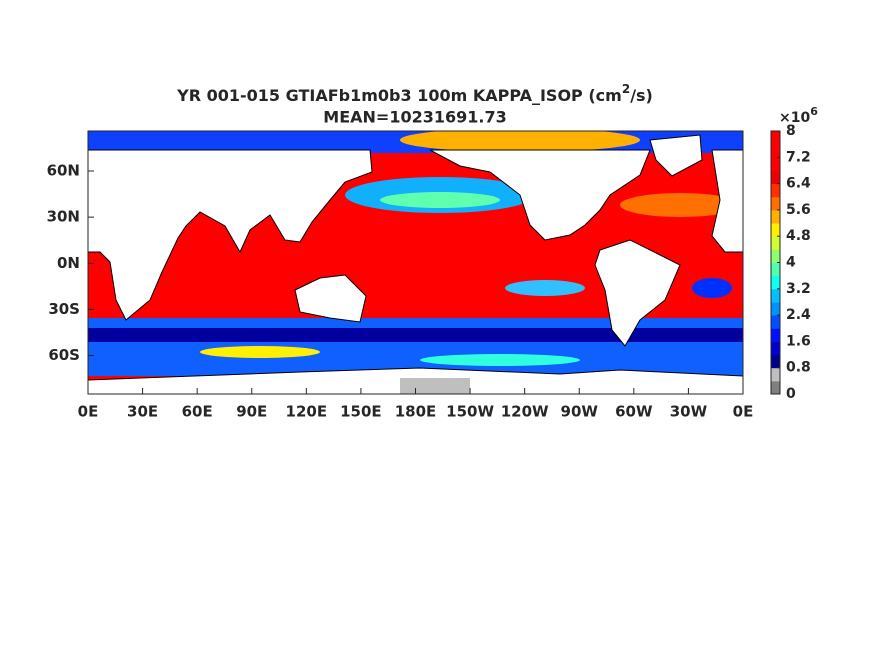 The width and height of the screenshot is (875, 656). I want to click on atlantic-patch, so click(680, 205).